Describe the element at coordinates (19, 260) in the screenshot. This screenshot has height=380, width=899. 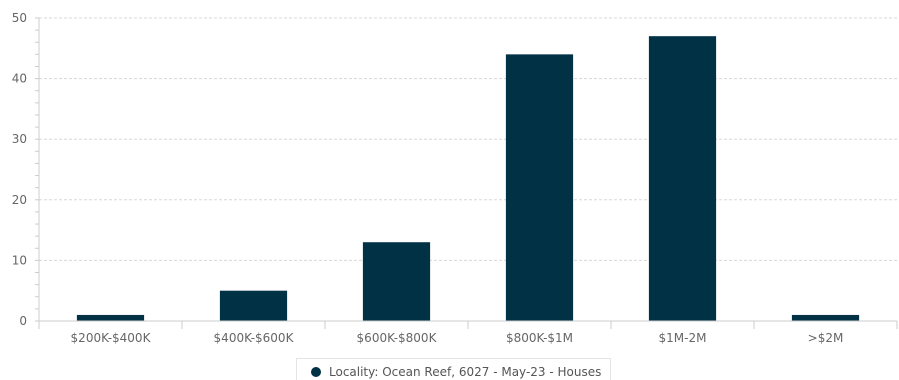
I see `y-tick-label: 10` at that location.